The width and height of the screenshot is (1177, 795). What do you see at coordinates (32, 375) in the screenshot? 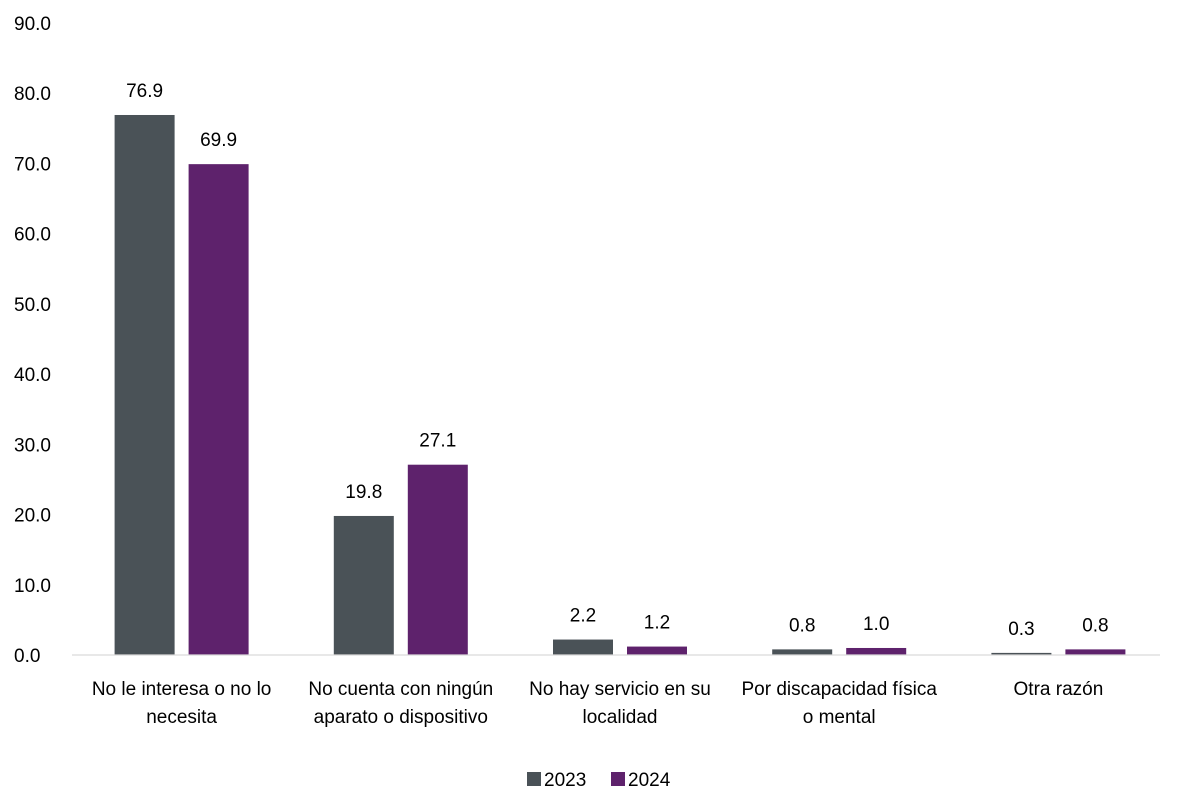
I see `y-tick-label: 40.0` at bounding box center [32, 375].